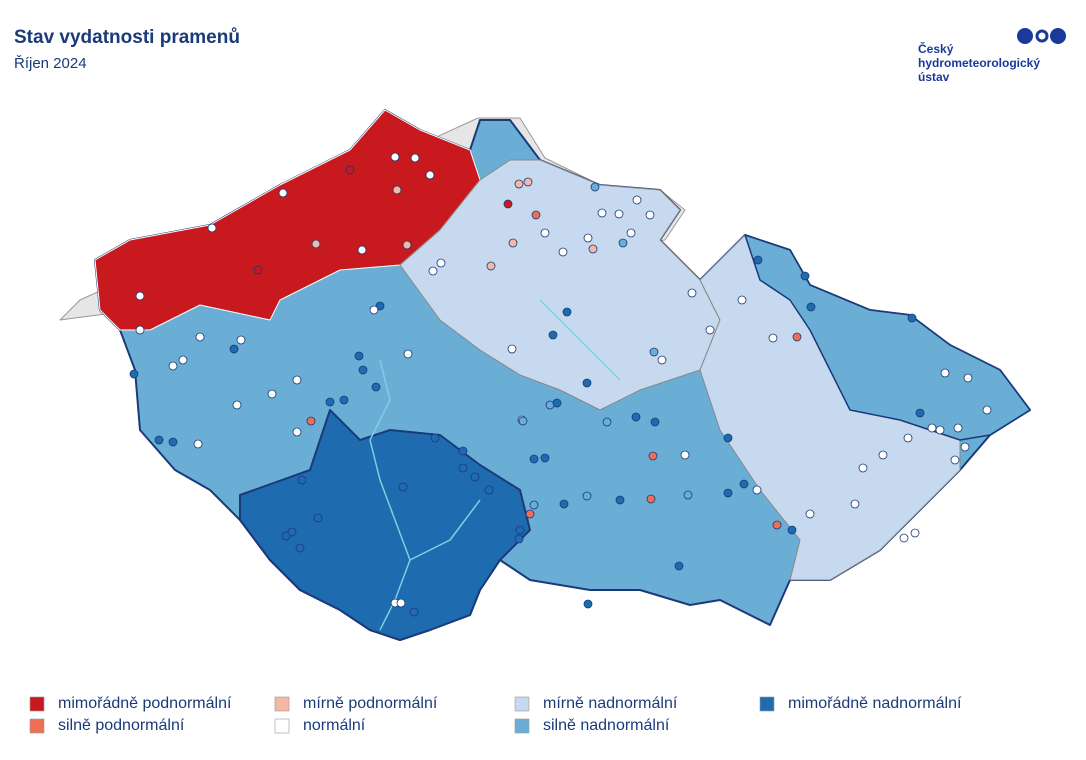 This screenshot has width=1086, height=760. I want to click on legend-label: mírně nadnormální, so click(610, 703).